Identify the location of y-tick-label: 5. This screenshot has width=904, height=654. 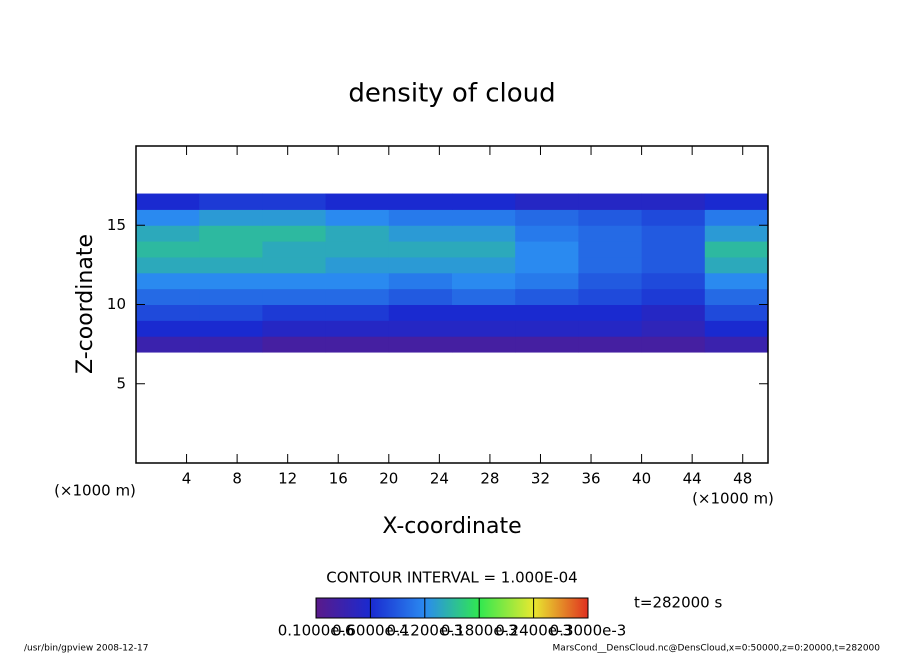
(121, 383).